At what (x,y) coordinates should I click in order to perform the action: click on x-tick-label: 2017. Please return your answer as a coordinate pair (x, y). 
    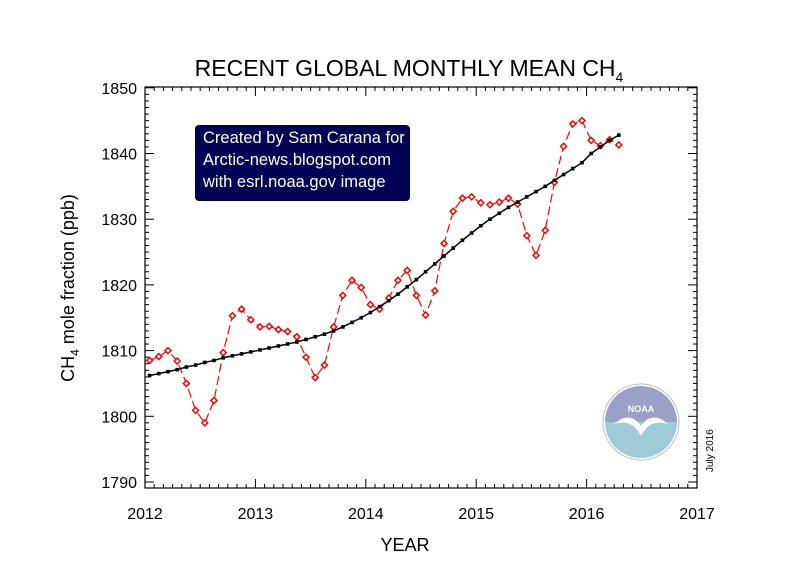
    Looking at the image, I should click on (697, 514).